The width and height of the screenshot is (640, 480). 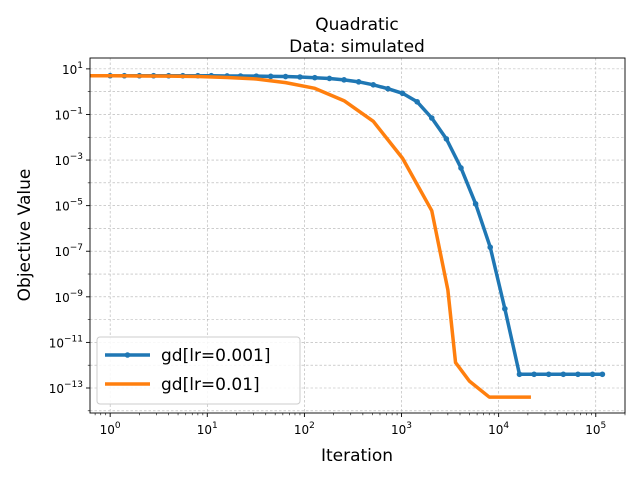 I want to click on x-tick-label-1: 10¹, so click(x=207, y=429).